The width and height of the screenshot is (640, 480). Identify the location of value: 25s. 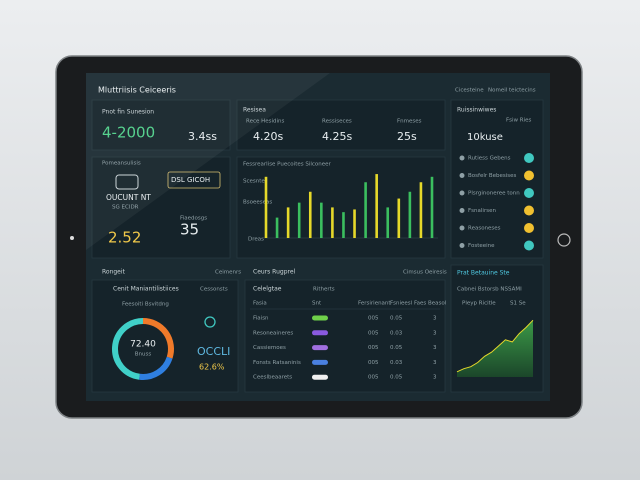
(407, 136).